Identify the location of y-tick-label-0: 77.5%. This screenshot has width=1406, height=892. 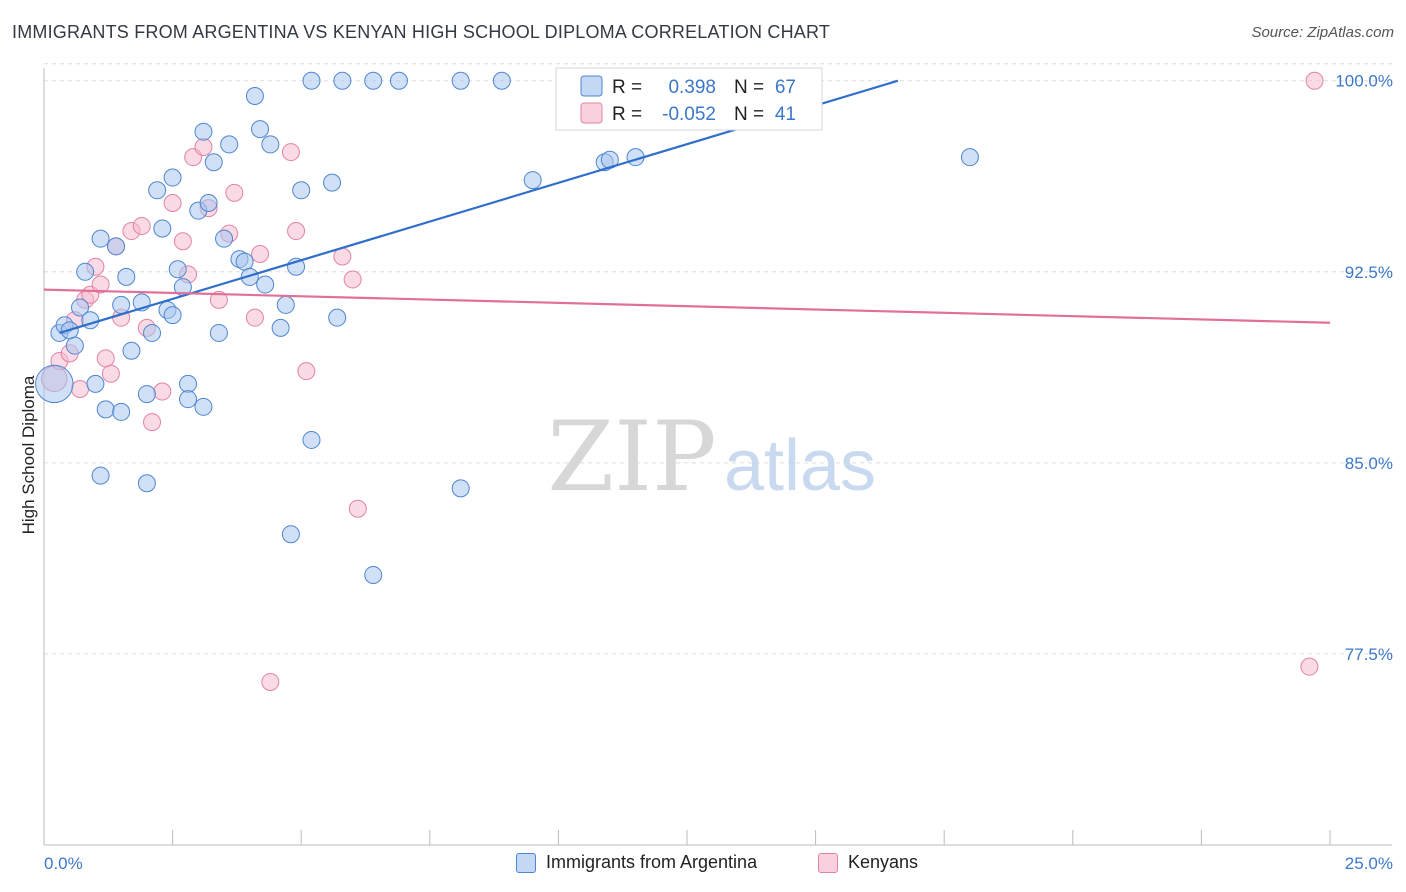
(1369, 654).